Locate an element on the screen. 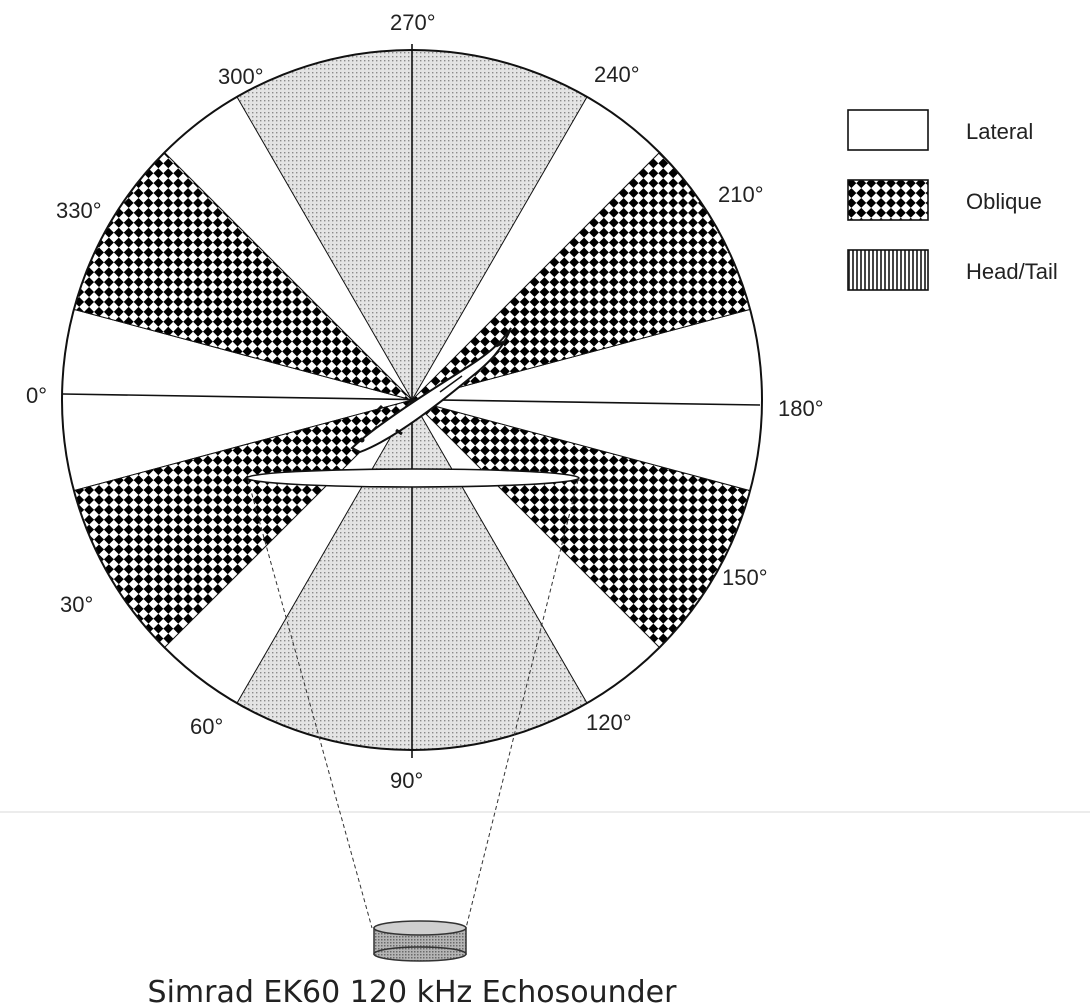  legend-label-lateral: Lateral is located at coordinates (999, 131).